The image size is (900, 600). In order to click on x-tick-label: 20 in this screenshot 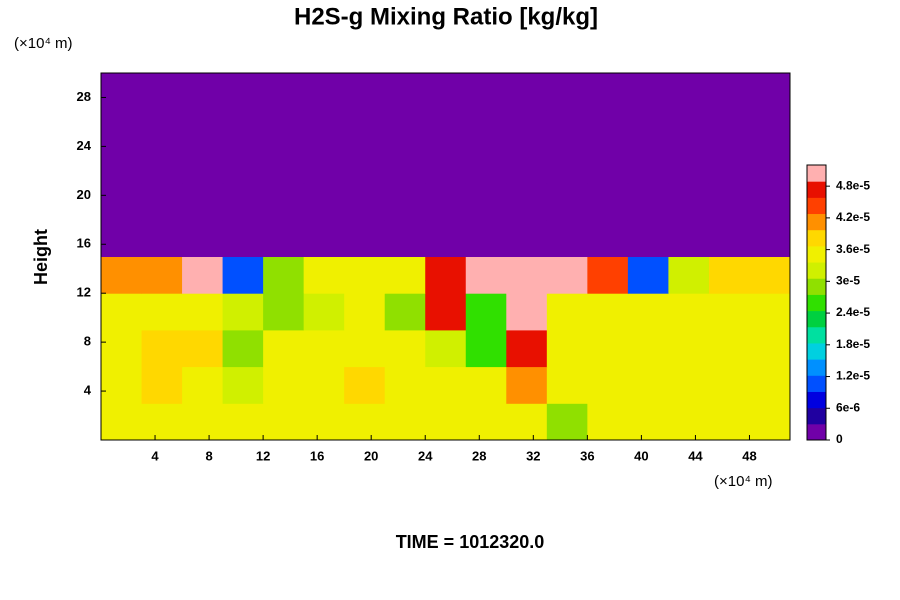, I will do `click(371, 455)`.